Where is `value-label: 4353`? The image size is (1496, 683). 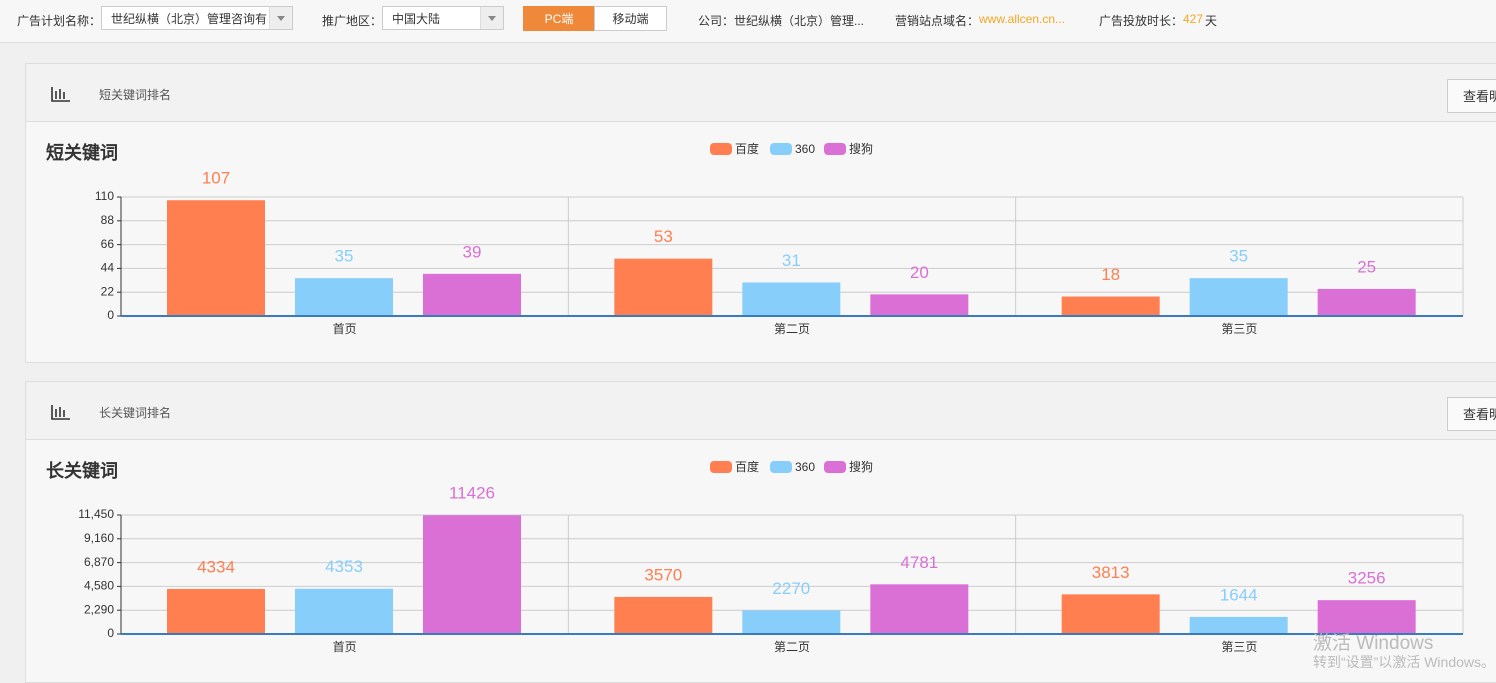 value-label: 4353 is located at coordinates (344, 566).